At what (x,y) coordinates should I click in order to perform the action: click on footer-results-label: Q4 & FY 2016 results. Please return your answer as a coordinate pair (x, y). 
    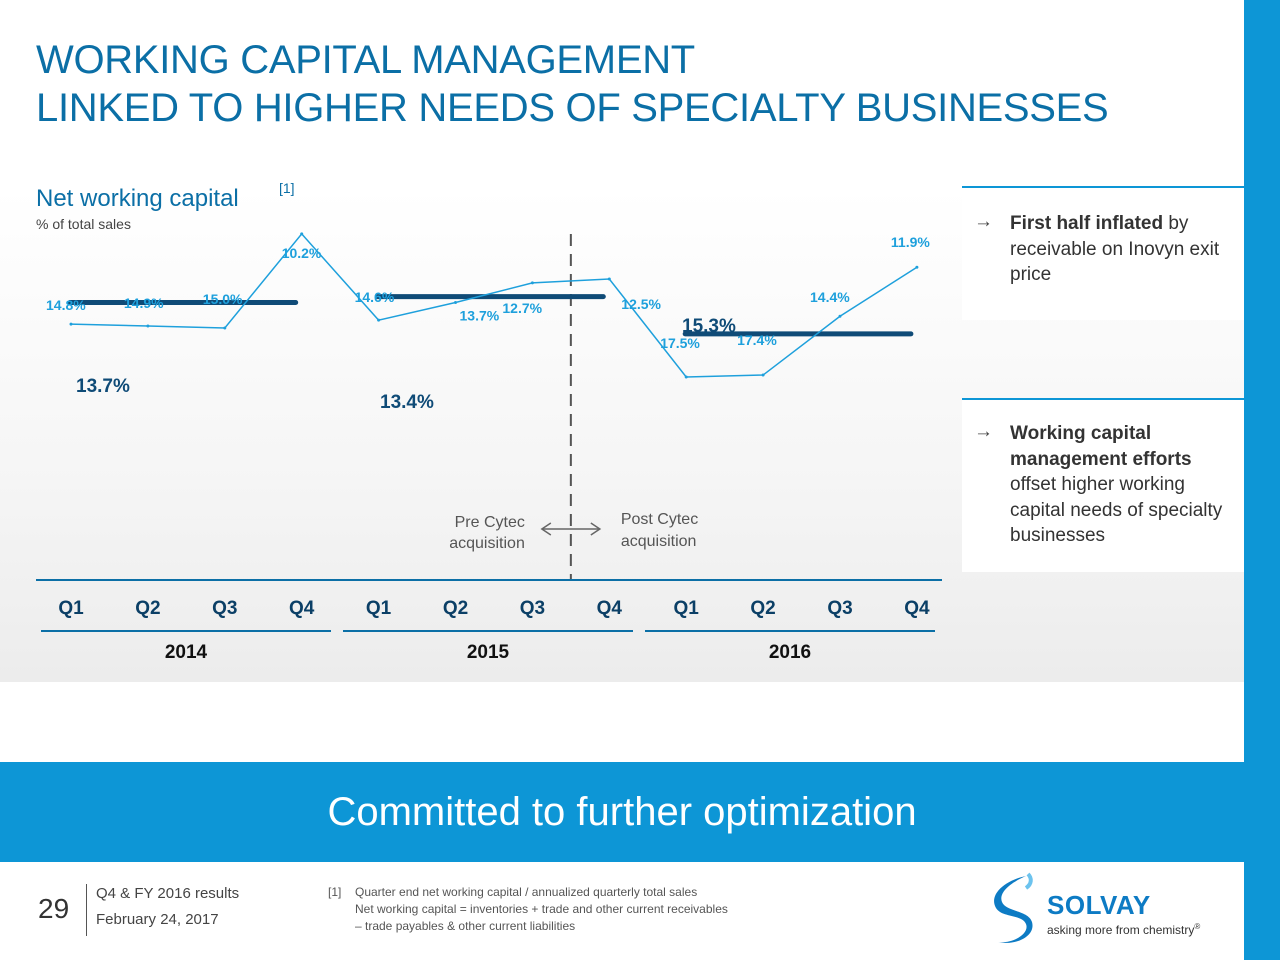
    Looking at the image, I should click on (168, 893).